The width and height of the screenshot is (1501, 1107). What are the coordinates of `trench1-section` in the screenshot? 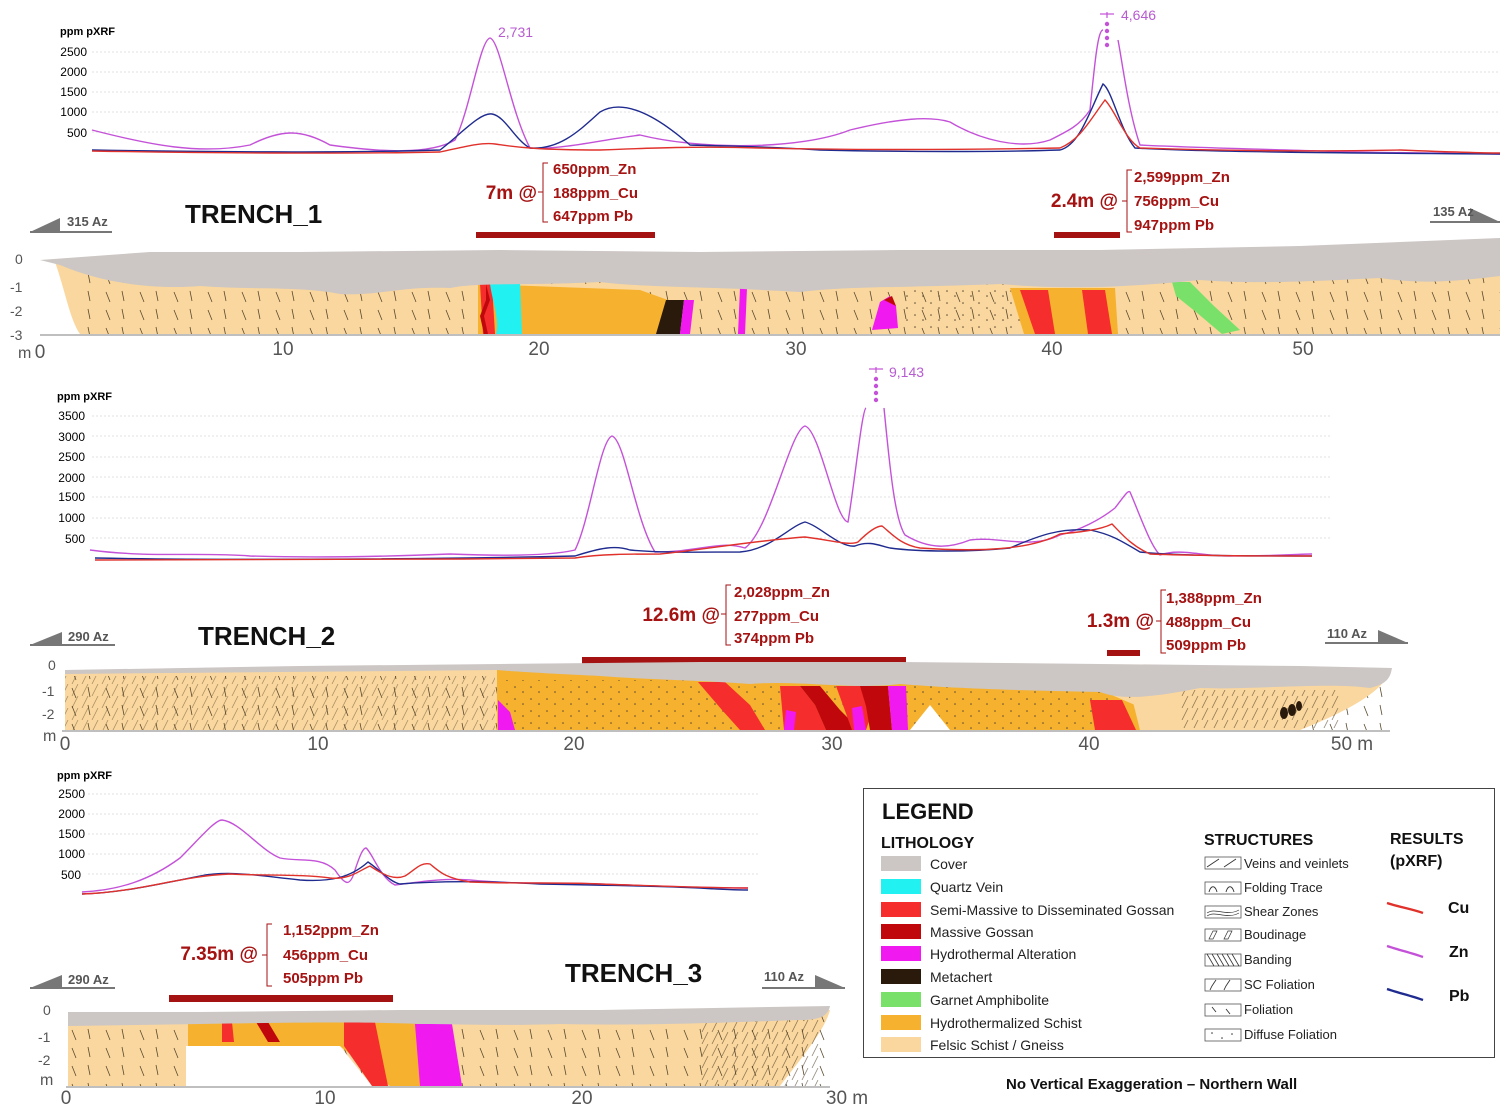 It's located at (770, 287).